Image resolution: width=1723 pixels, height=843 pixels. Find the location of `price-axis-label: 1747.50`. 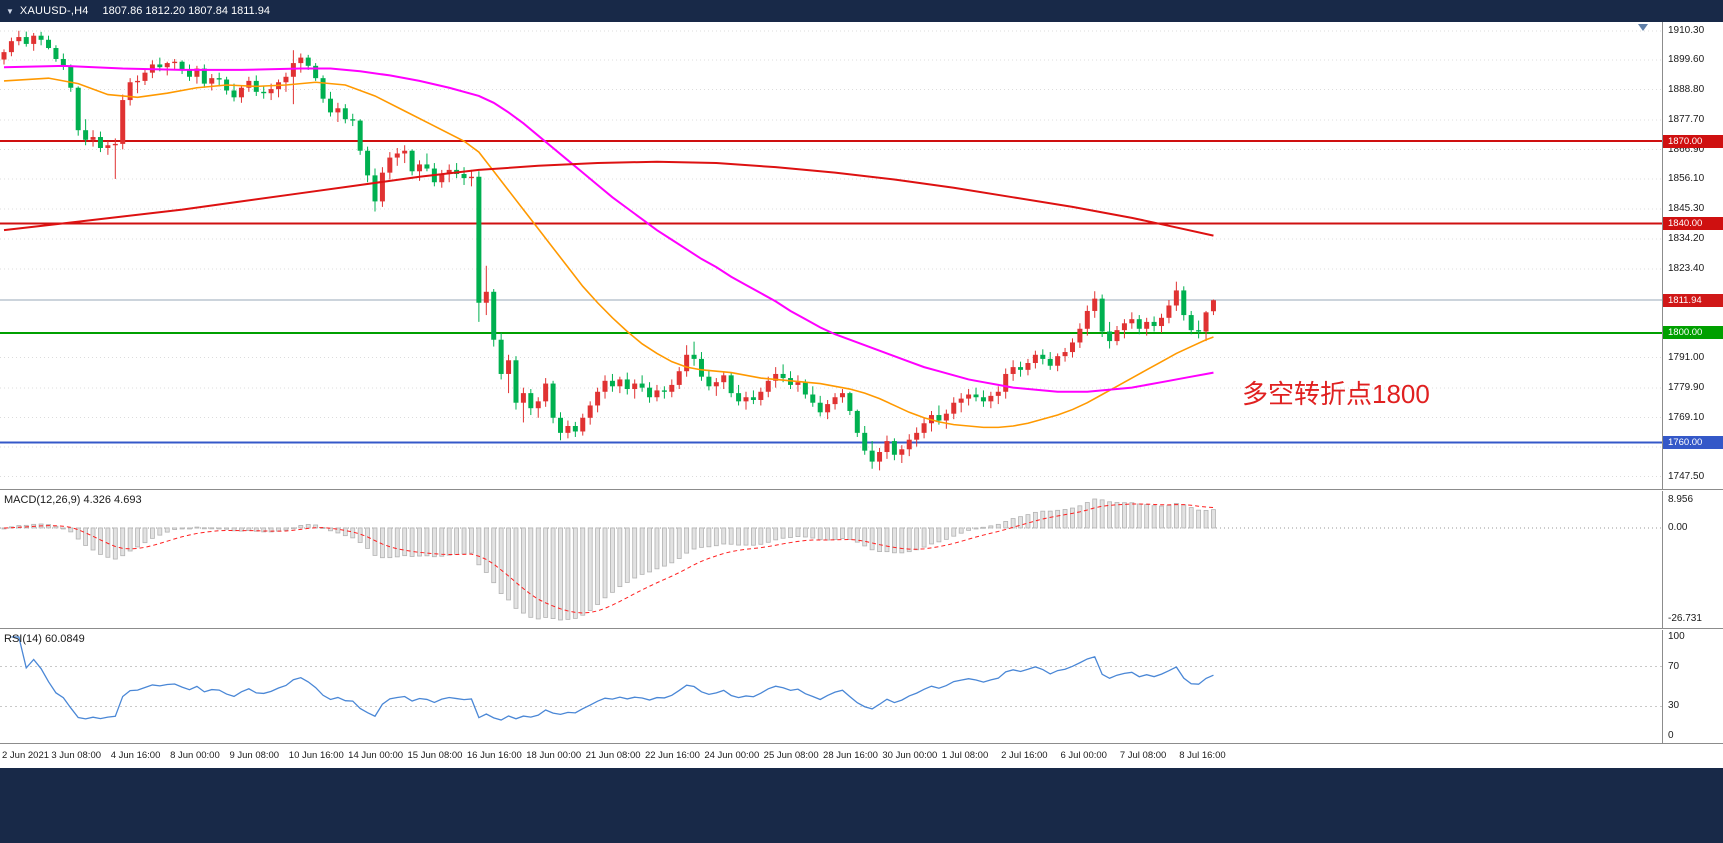

price-axis-label: 1747.50 is located at coordinates (1686, 476).